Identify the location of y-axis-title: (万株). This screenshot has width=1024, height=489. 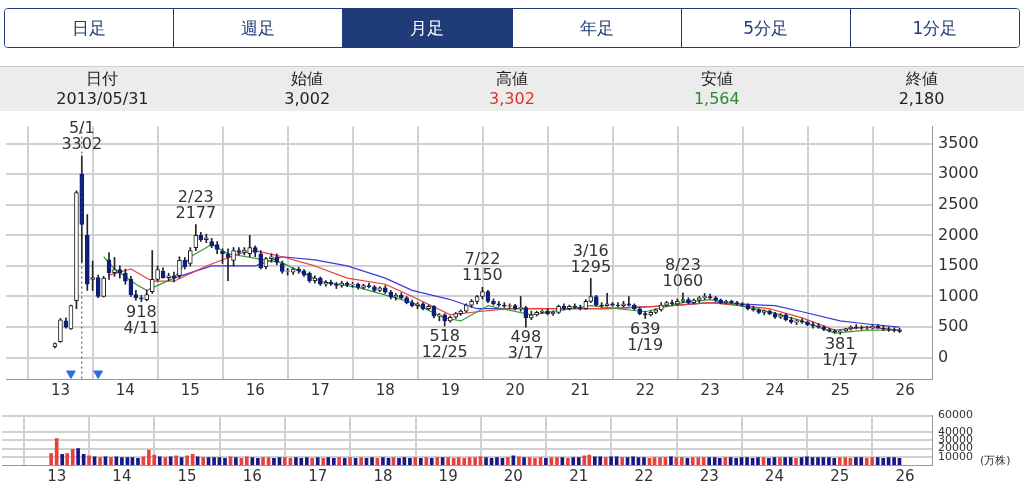
(995, 461).